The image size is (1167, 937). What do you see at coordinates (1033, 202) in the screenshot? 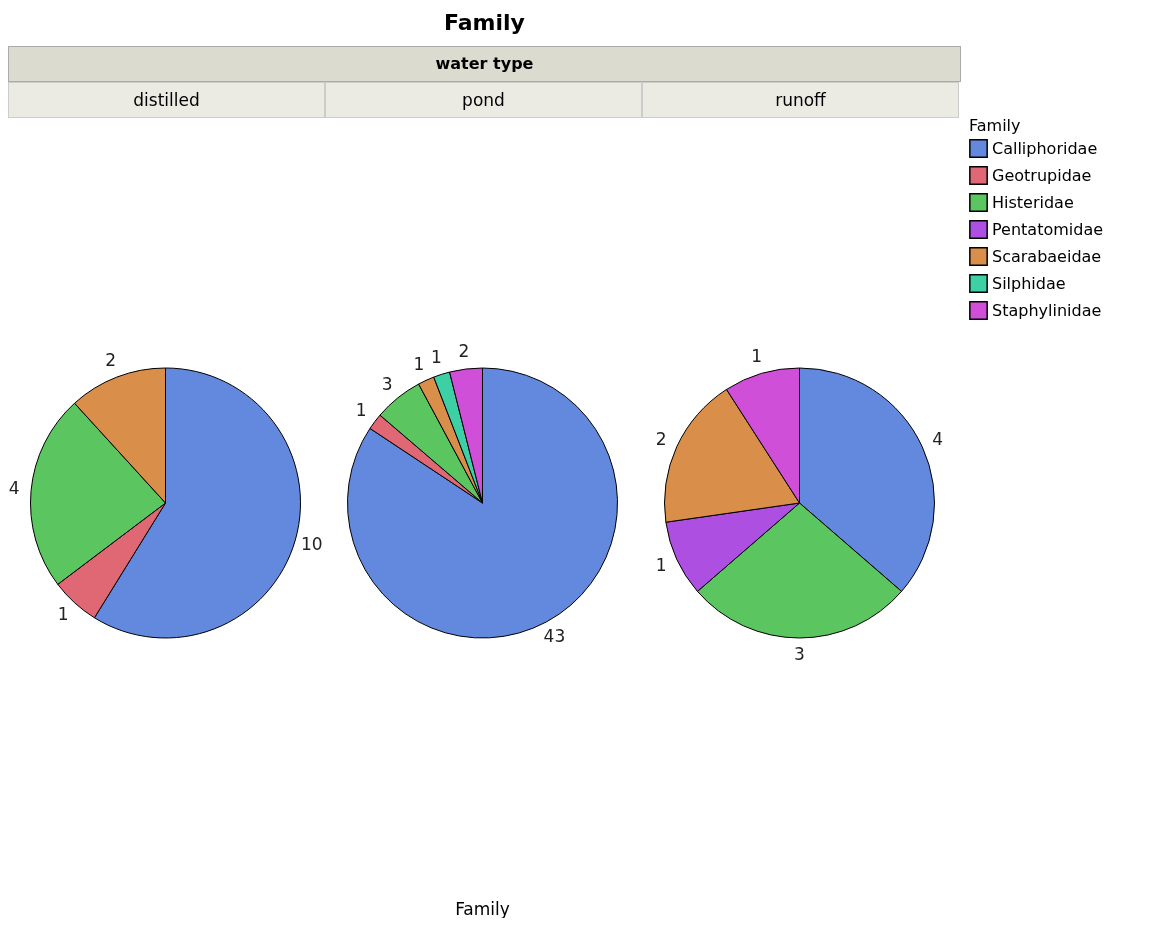
I see `legend-label: Histeridae` at bounding box center [1033, 202].